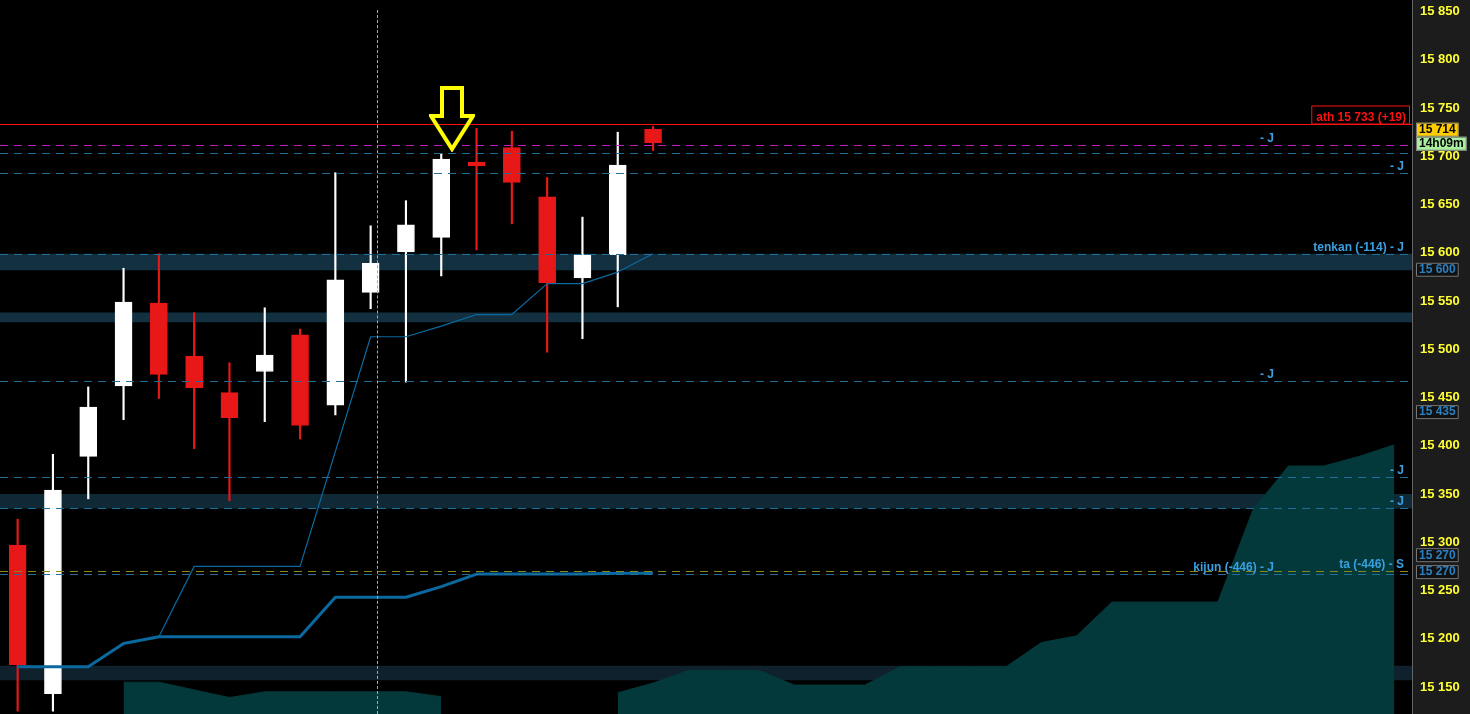 The image size is (1470, 714). I want to click on y-tick-label: 15 200, so click(1440, 638).